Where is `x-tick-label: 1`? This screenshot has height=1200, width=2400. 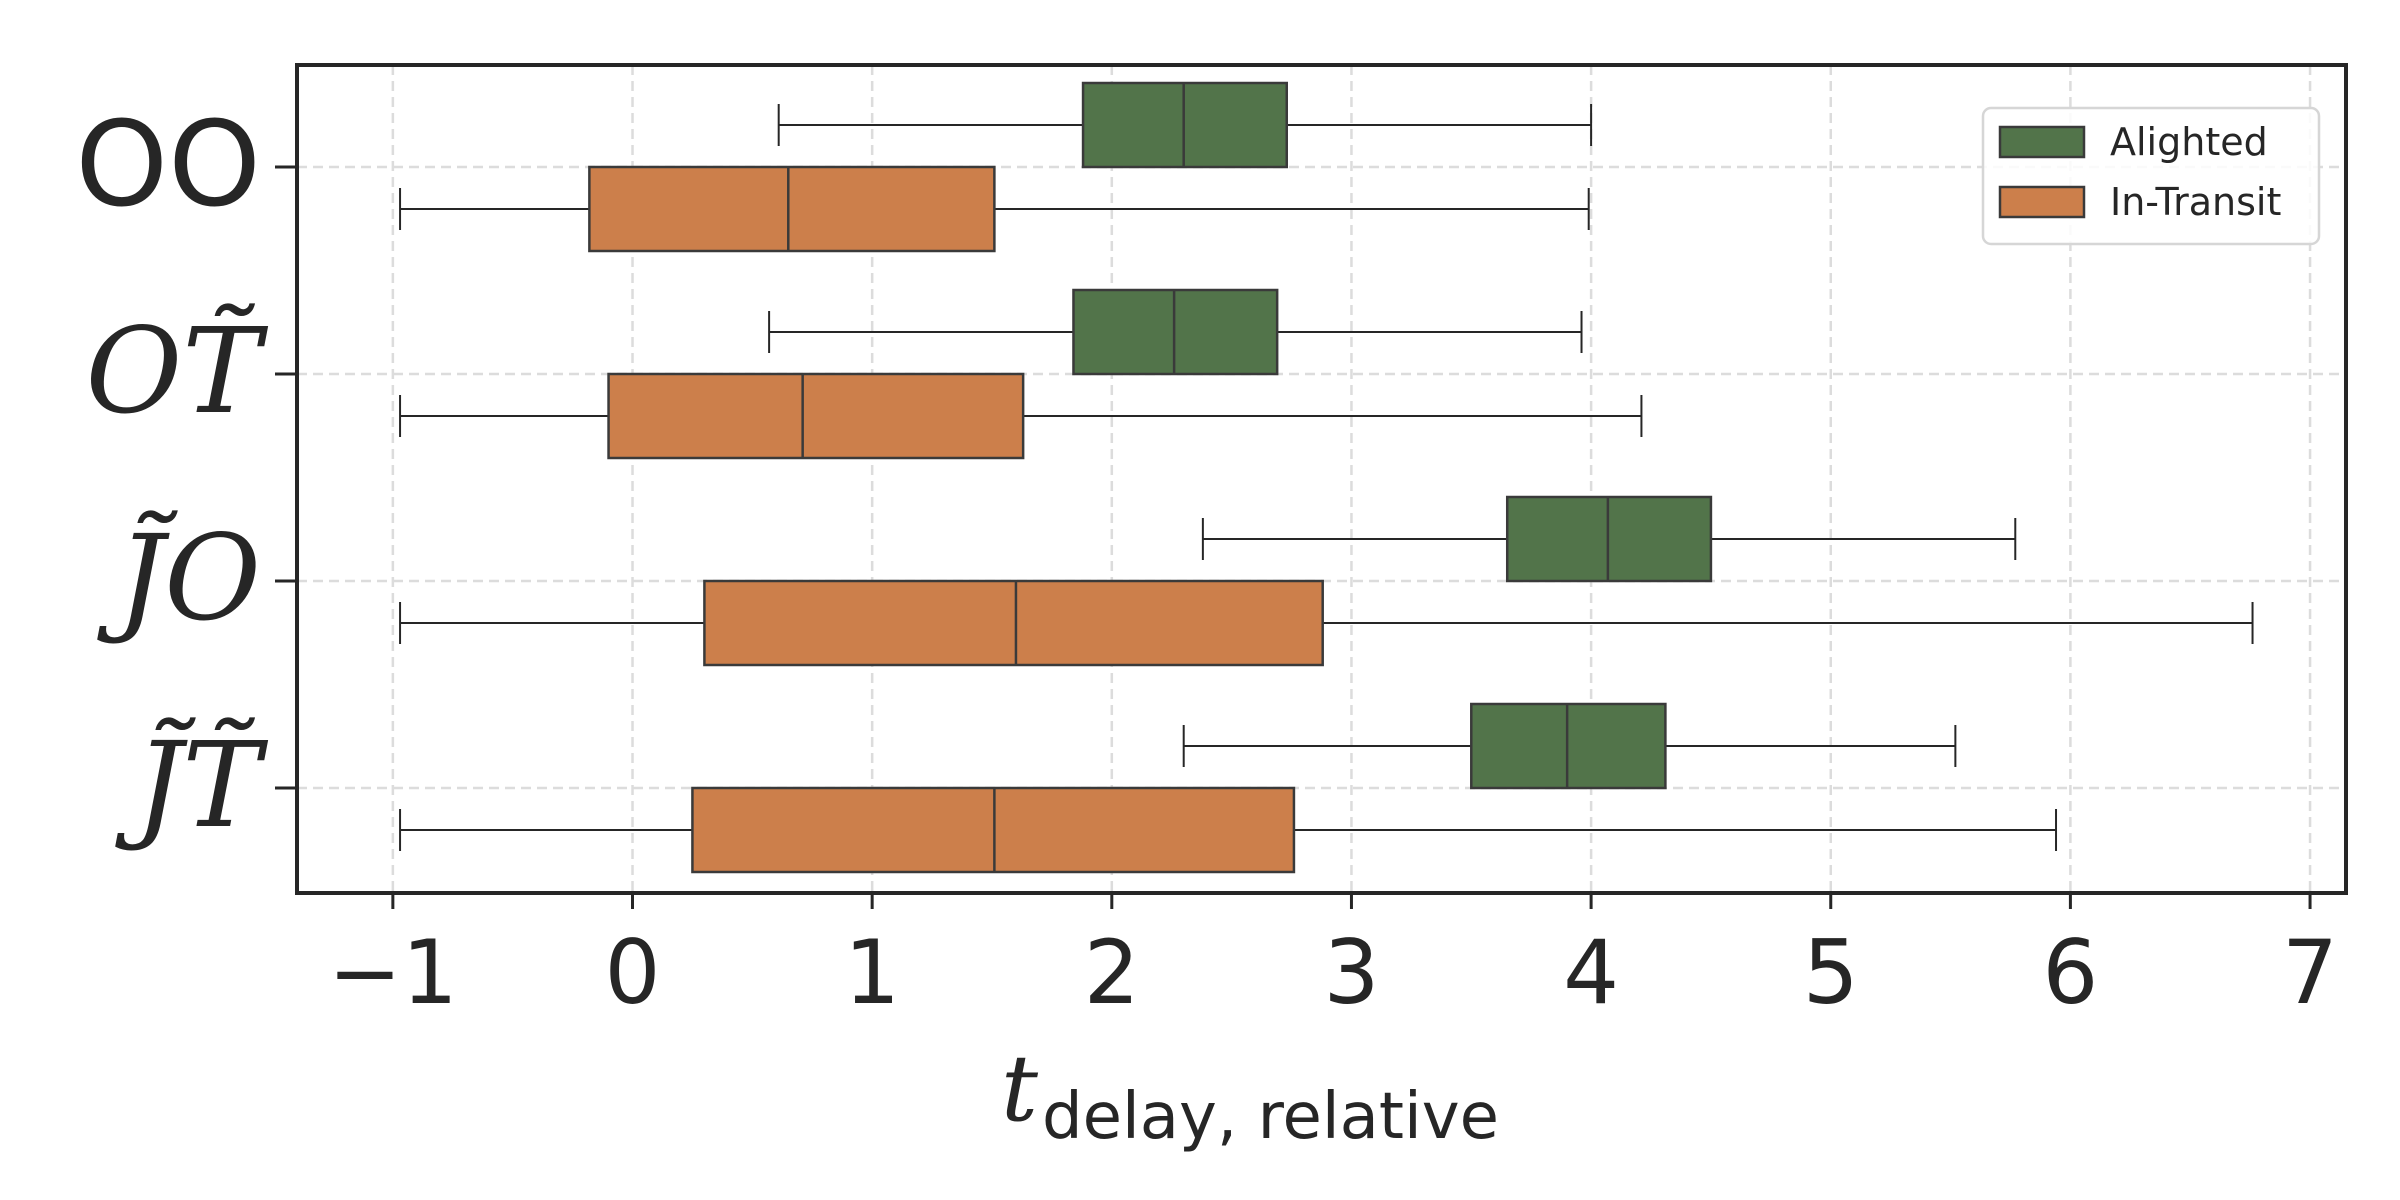
x-tick-label: 1 is located at coordinates (872, 972).